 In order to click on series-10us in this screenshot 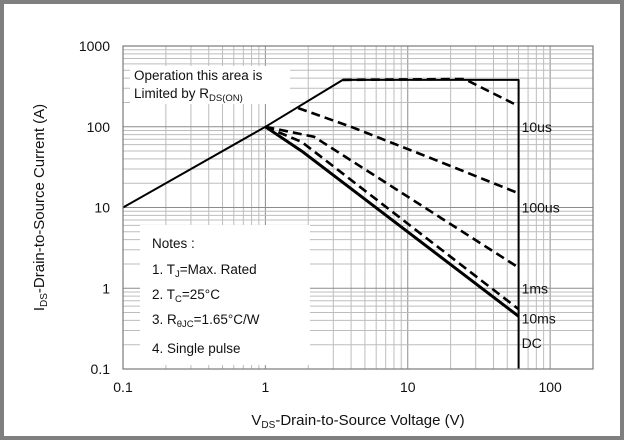, I will do `click(431, 92)`.